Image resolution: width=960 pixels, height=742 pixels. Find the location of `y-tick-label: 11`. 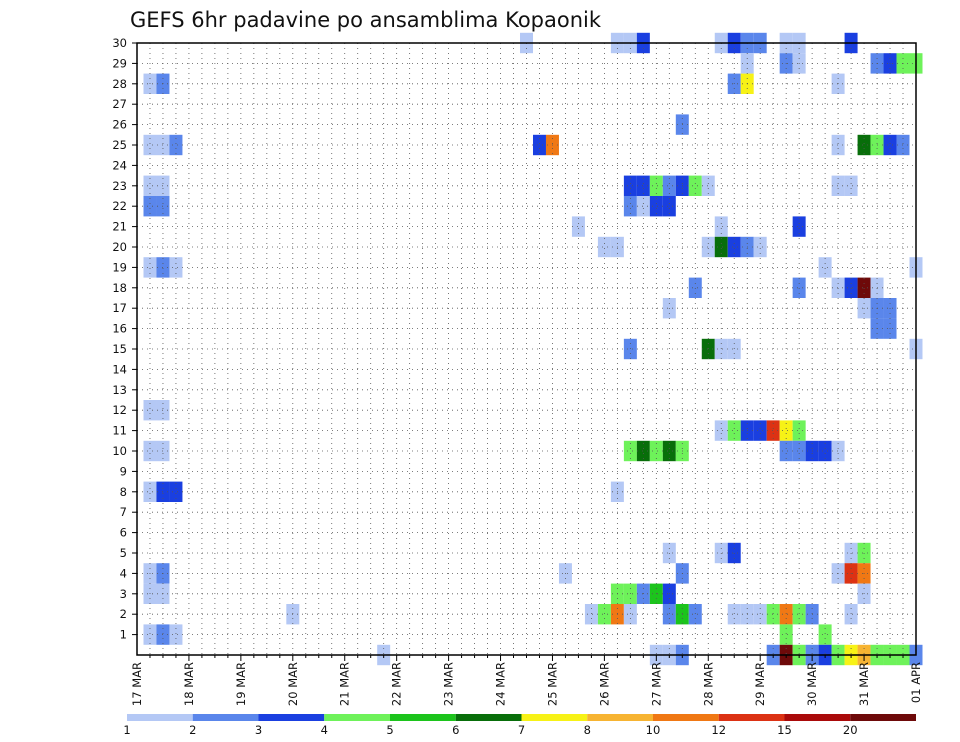

y-tick-label: 11 is located at coordinates (119, 431).